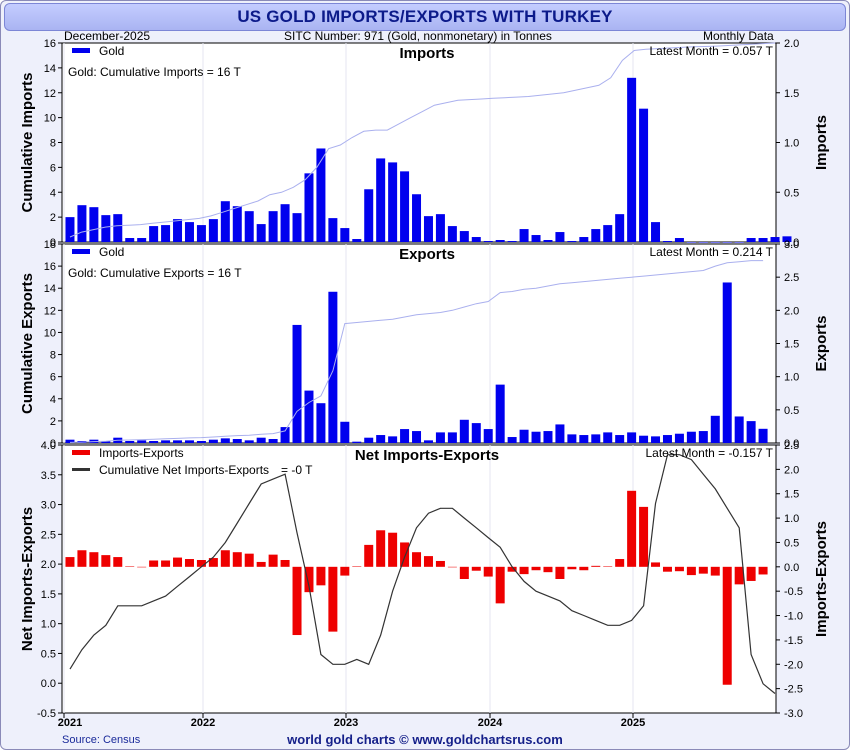  Describe the element at coordinates (48, 654) in the screenshot. I see `left-tick-label: 0.5` at that location.